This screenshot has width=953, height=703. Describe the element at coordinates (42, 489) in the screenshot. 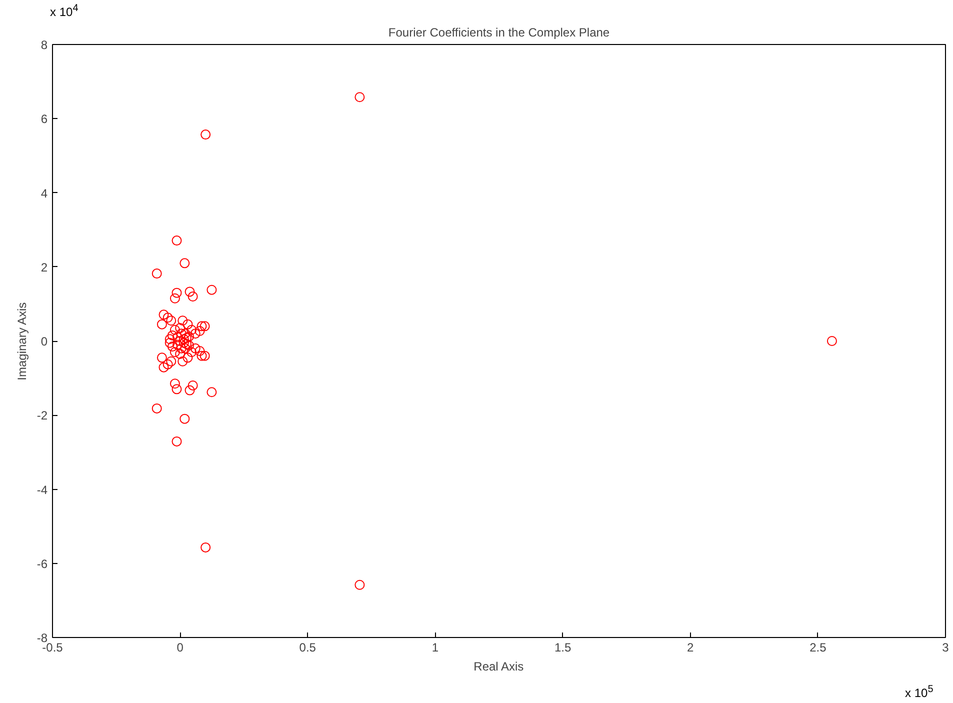

I see `y-tick-label: -4` at that location.